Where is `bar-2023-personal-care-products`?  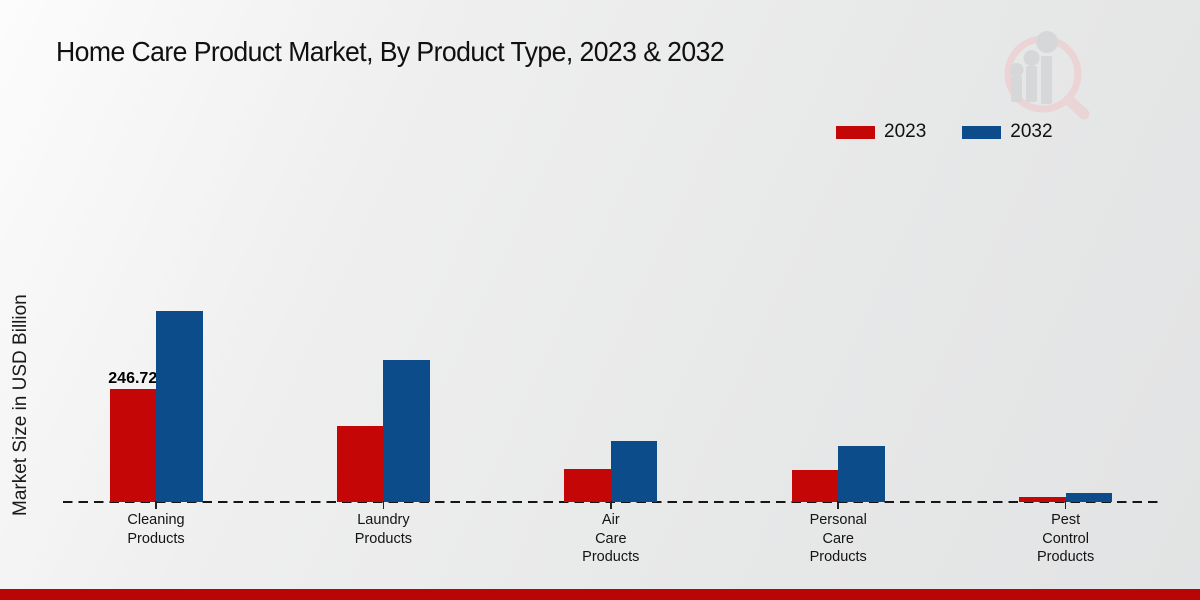 bar-2023-personal-care-products is located at coordinates (815, 486).